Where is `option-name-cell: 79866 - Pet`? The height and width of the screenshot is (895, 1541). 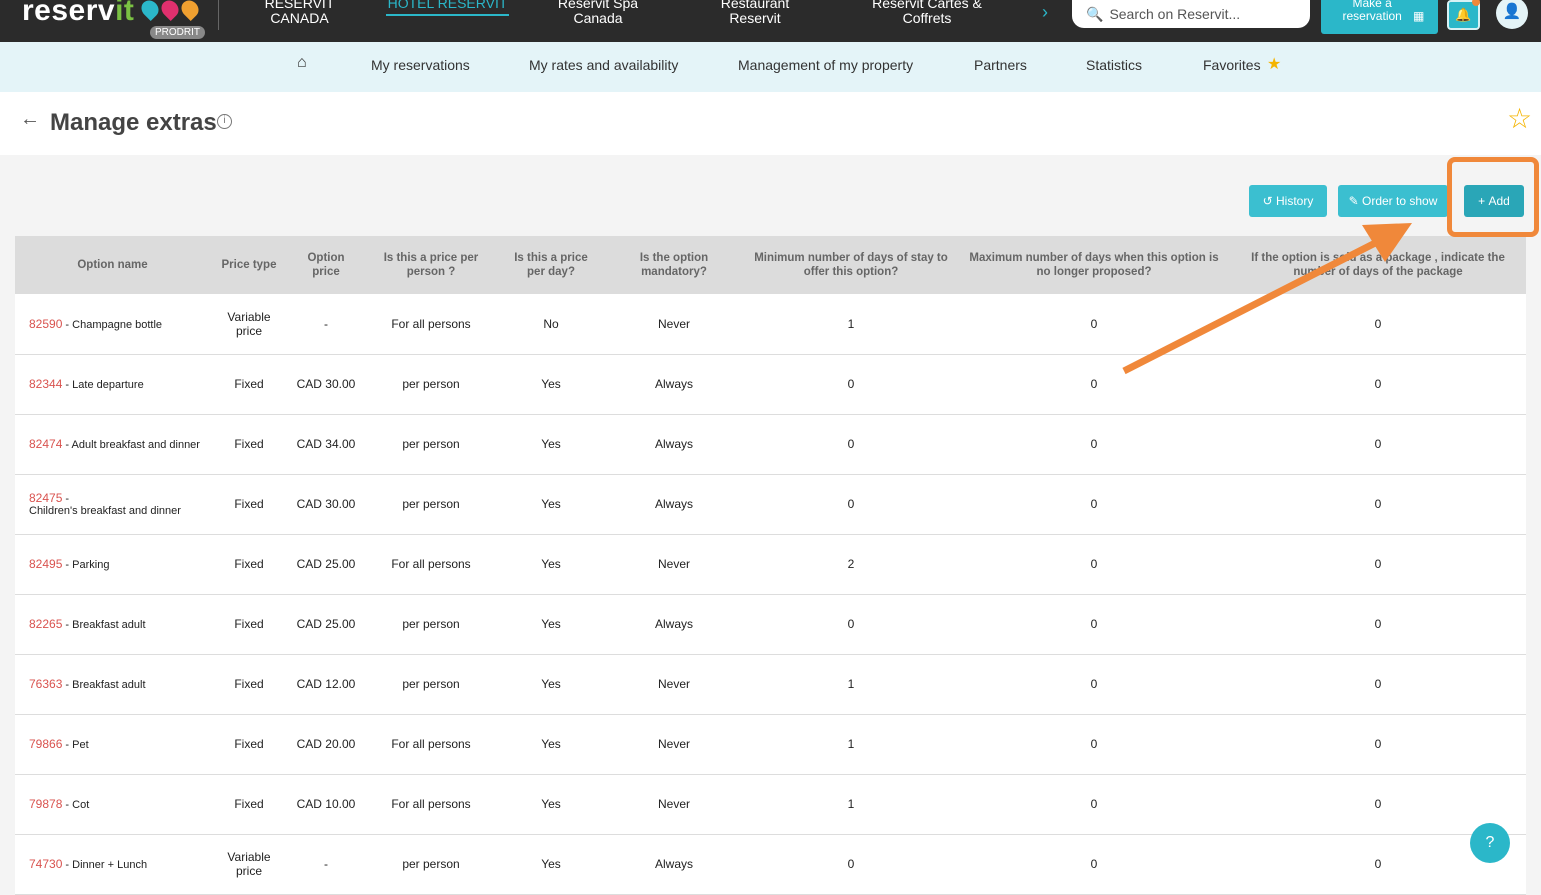
option-name-cell: 79866 - Pet is located at coordinates (112, 744).